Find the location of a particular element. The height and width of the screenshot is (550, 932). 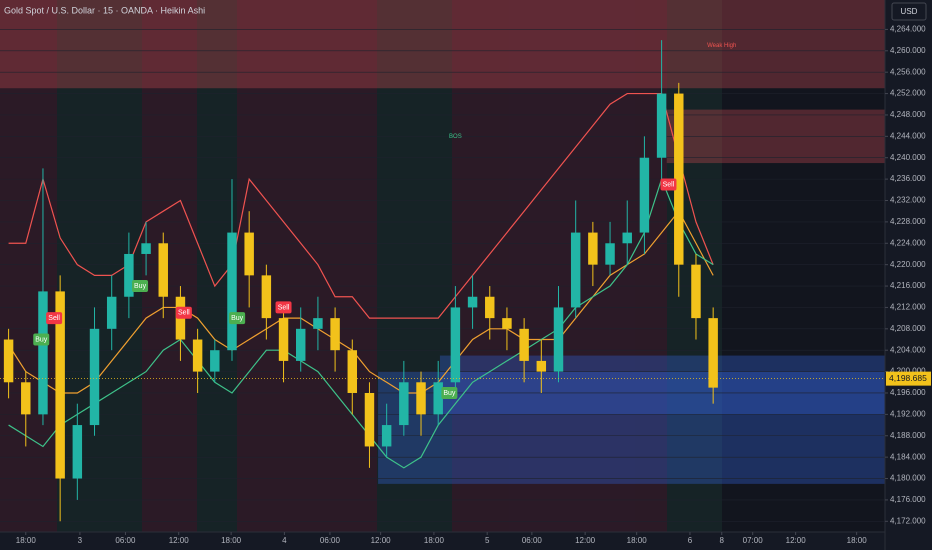

y-tick-label: 4,220.000 is located at coordinates (908, 264).